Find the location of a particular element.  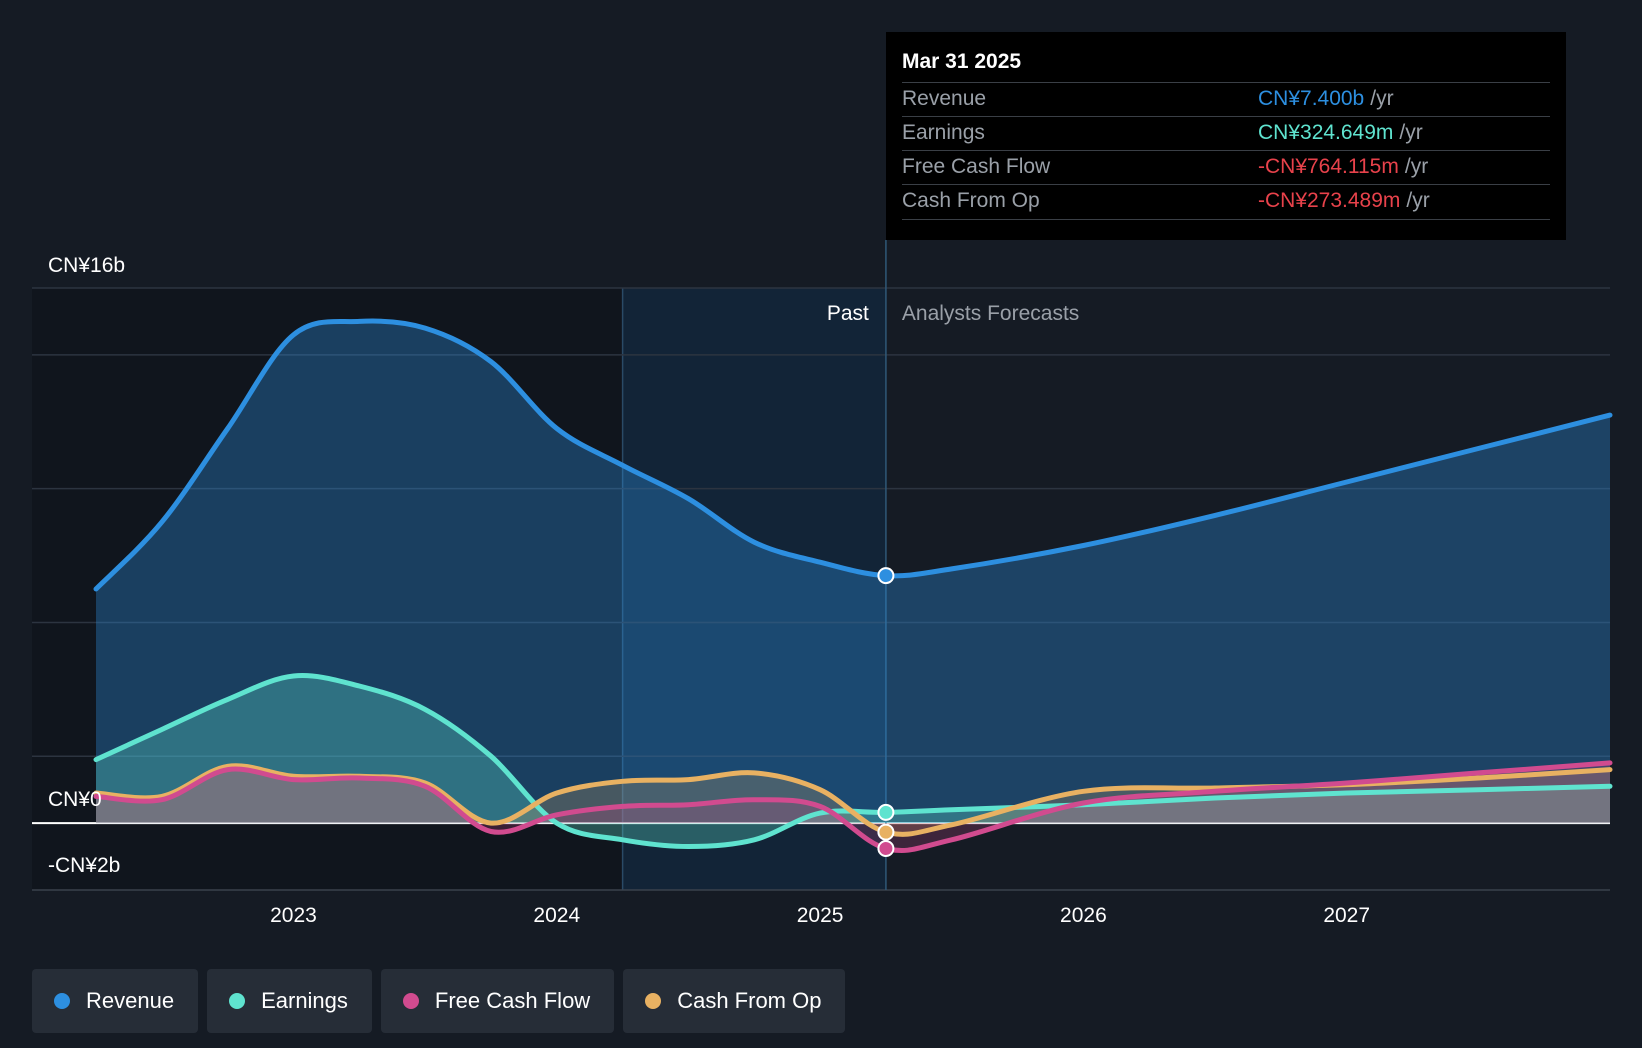

legend-label: Revenue is located at coordinates (130, 1000).